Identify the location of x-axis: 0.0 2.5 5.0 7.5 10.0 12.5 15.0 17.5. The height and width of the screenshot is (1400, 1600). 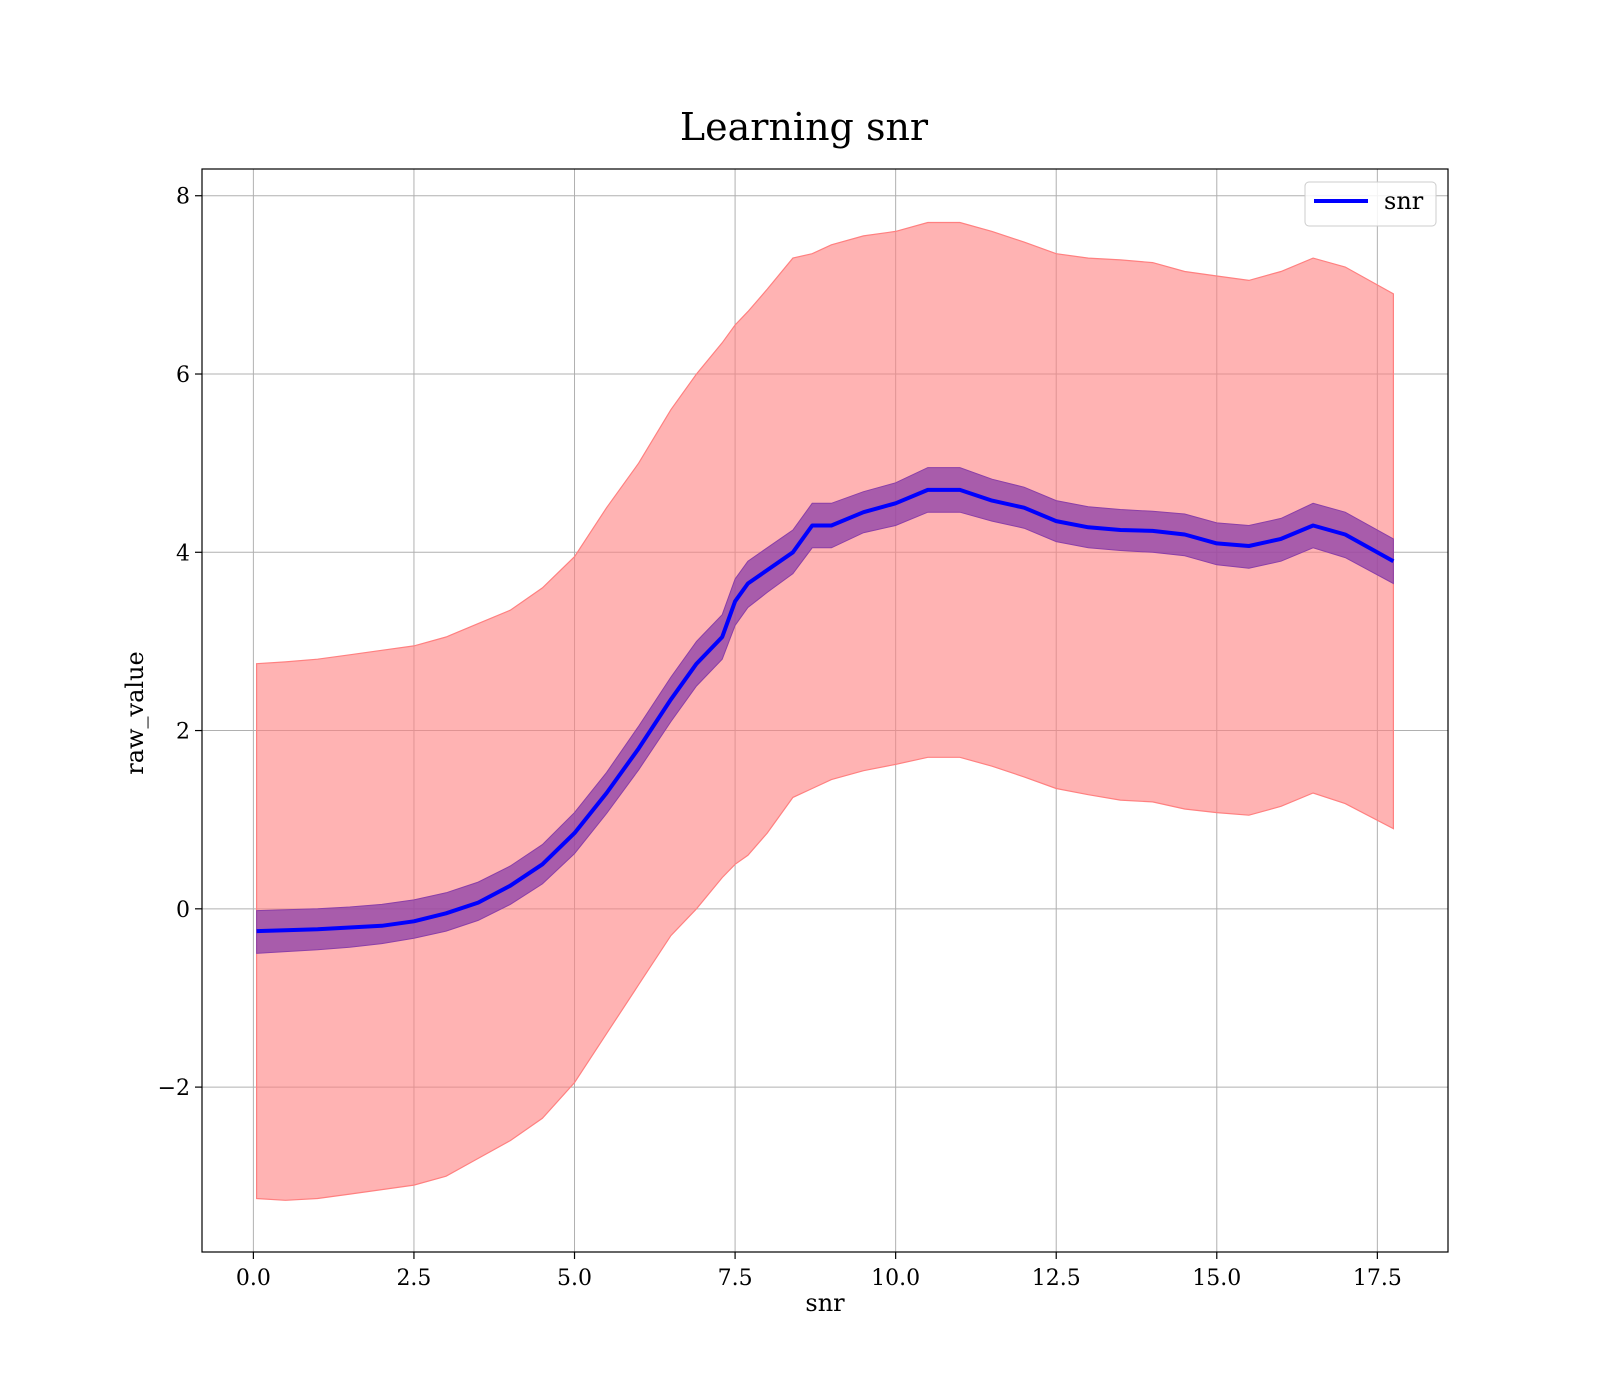
(819, 1271).